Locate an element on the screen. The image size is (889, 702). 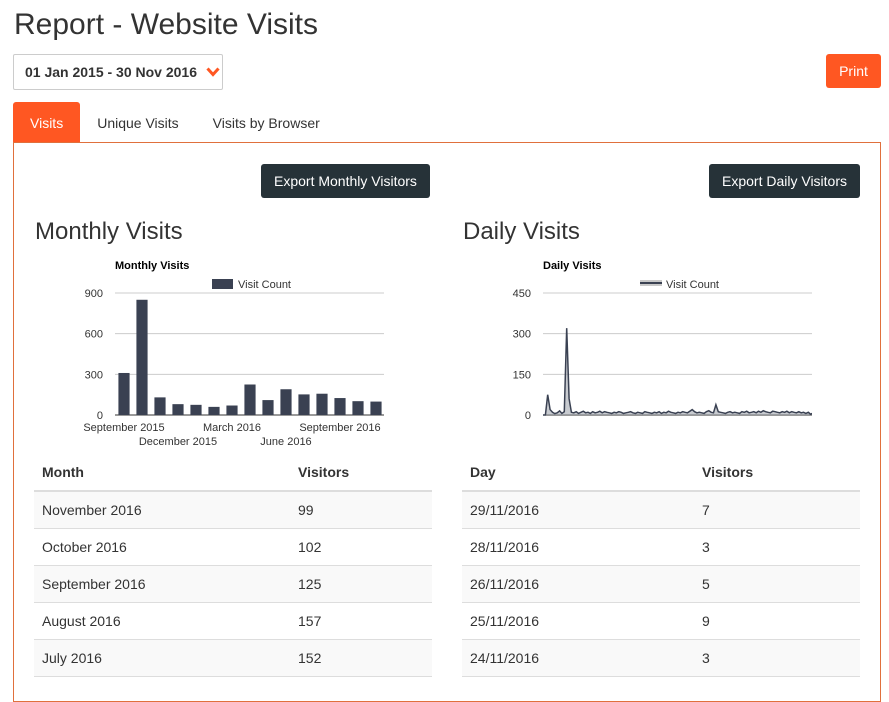
month-cell: October 2016 is located at coordinates (162, 547).